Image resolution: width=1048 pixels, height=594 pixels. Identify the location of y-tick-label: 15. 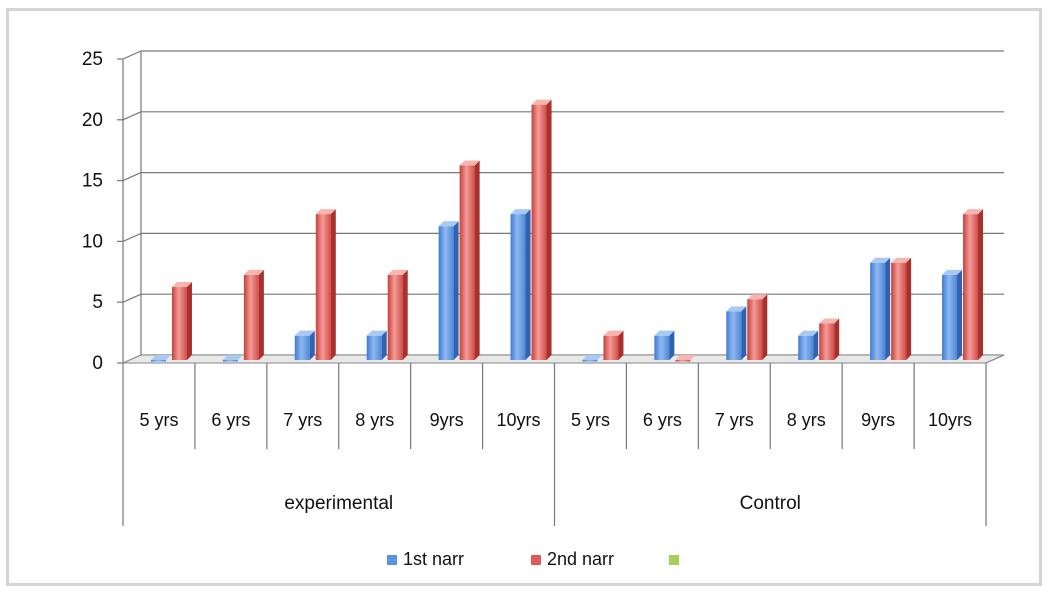
(92, 181).